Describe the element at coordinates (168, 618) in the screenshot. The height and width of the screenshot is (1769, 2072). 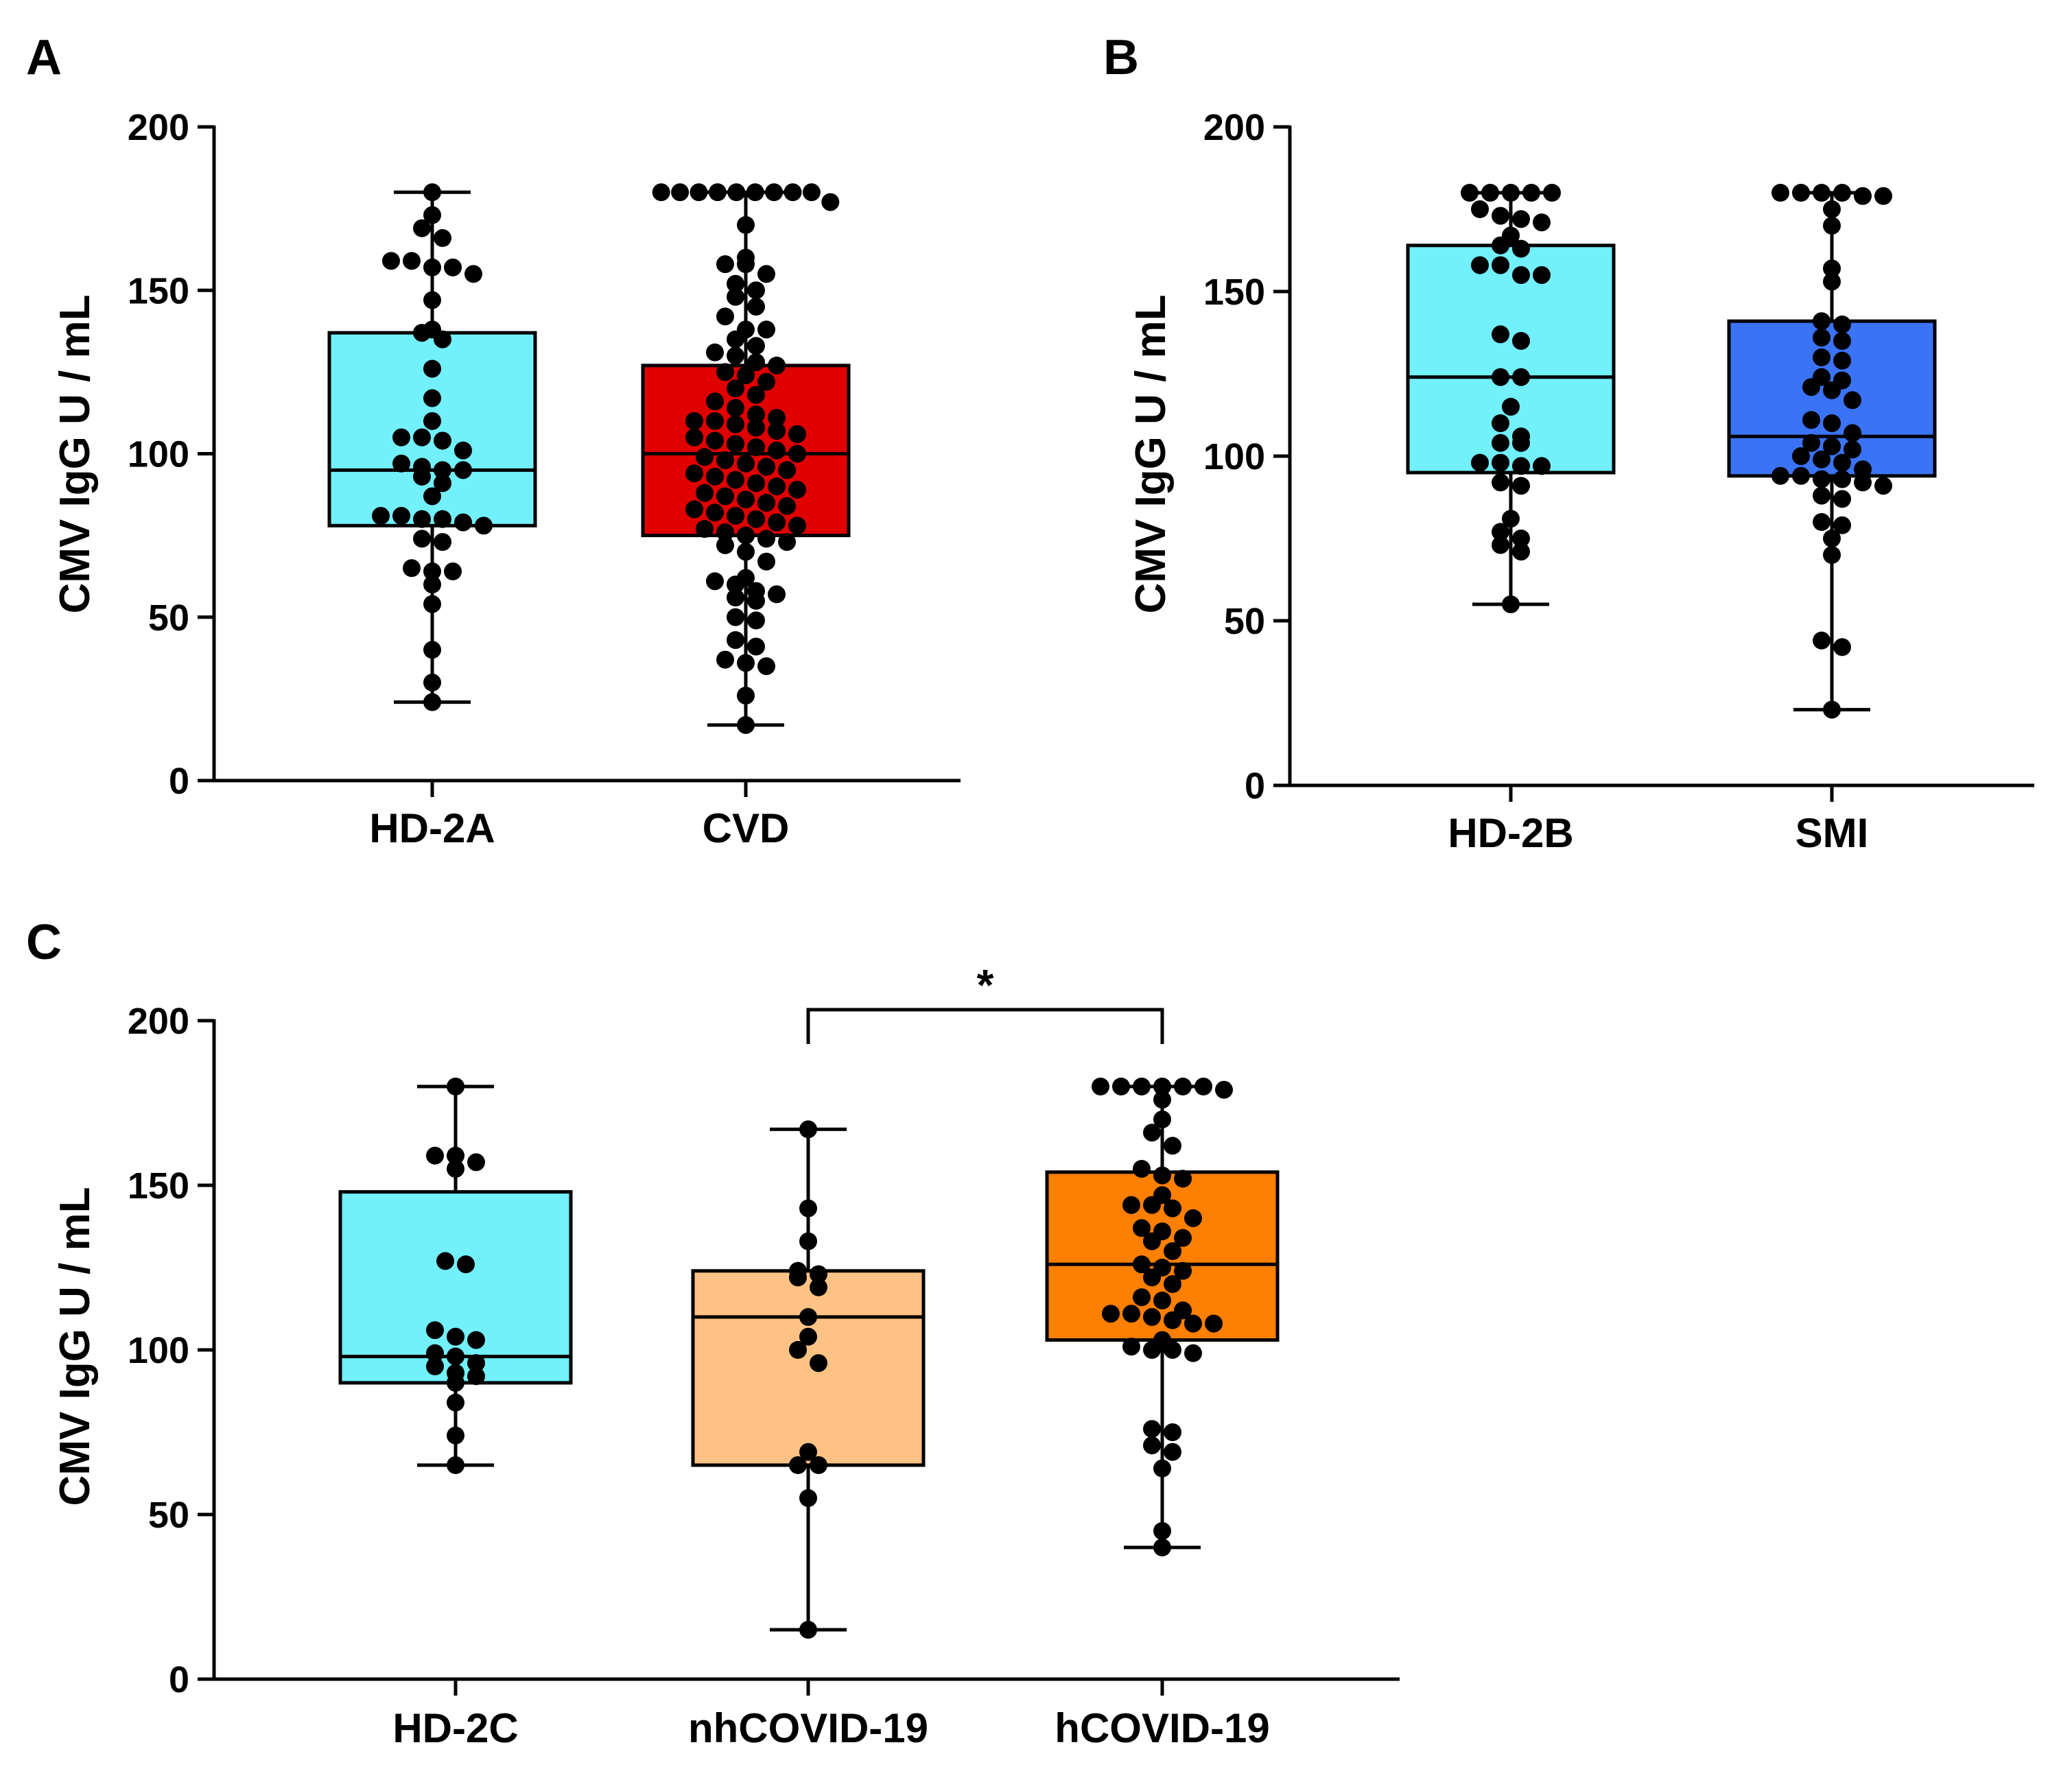
I see `y-tick-label: 50` at that location.